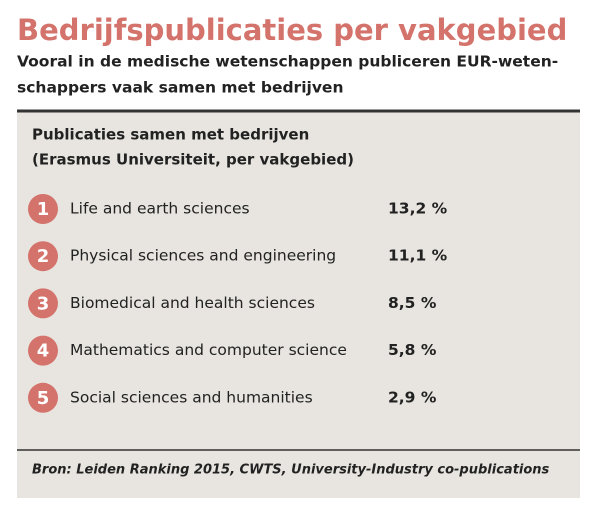 This screenshot has height=526, width=600. I want to click on item-value: 5,8 %, so click(412, 350).